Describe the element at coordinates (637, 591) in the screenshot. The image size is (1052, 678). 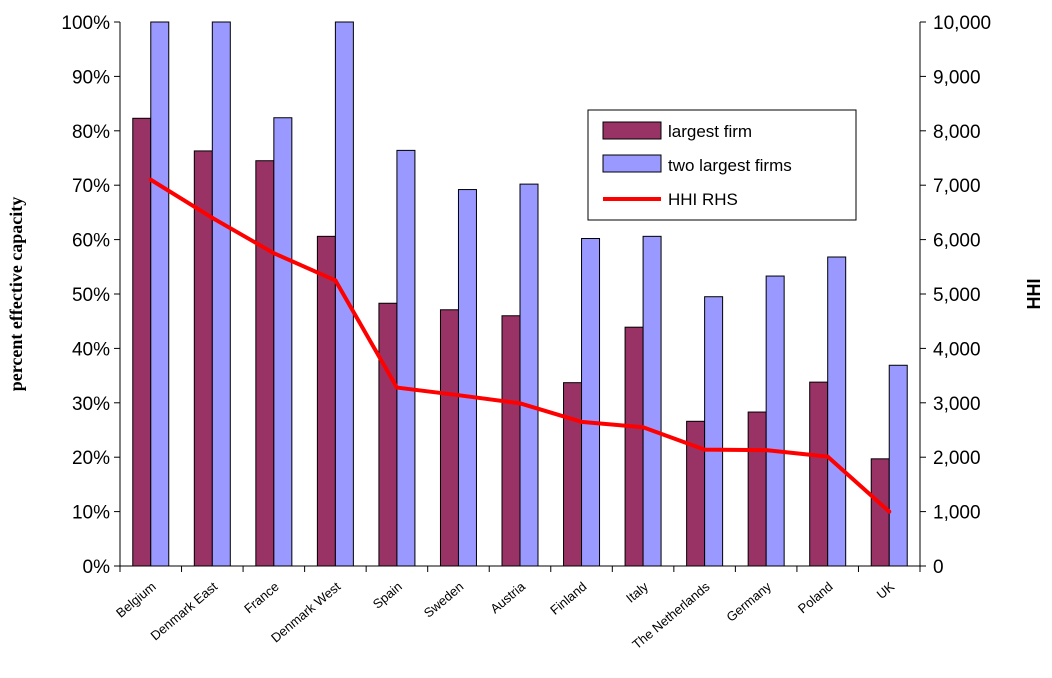
I see `x-tick-label-italy: Italy` at that location.